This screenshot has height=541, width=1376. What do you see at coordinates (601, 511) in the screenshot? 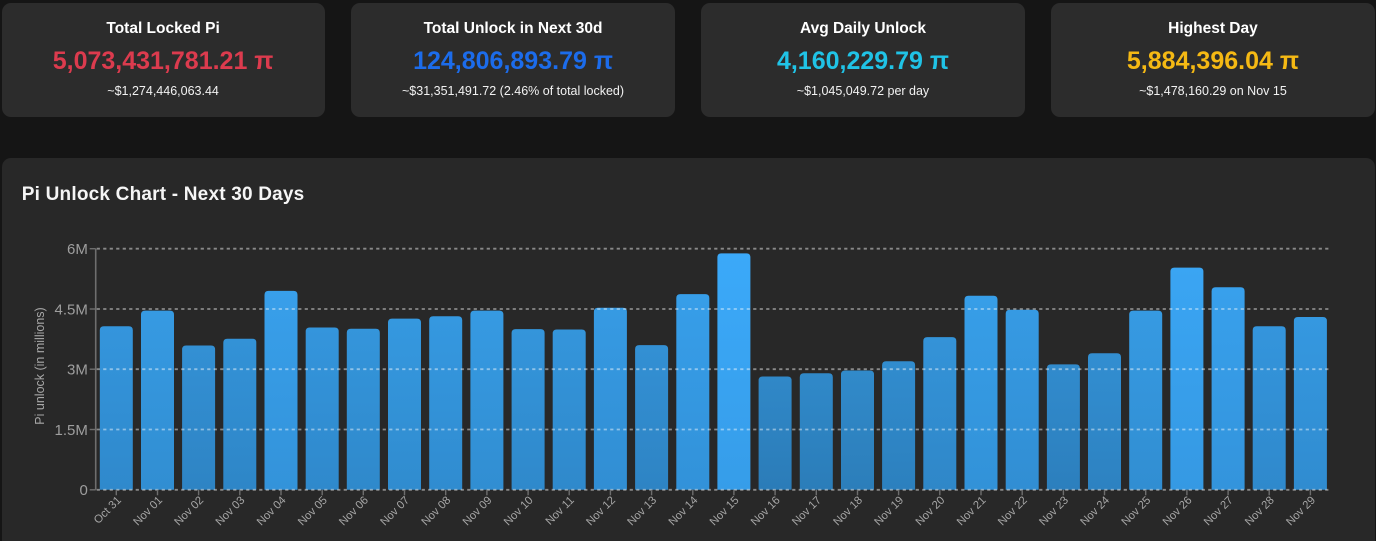
I see `svg-text: Nov 12` at bounding box center [601, 511].